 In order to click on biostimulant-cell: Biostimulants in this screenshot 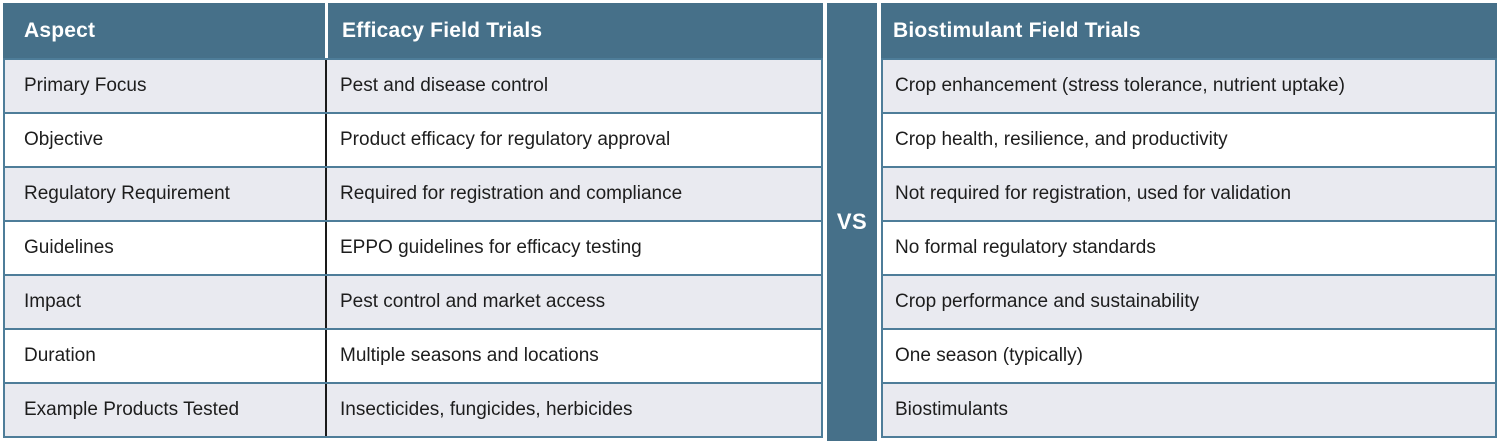, I will do `click(951, 409)`.